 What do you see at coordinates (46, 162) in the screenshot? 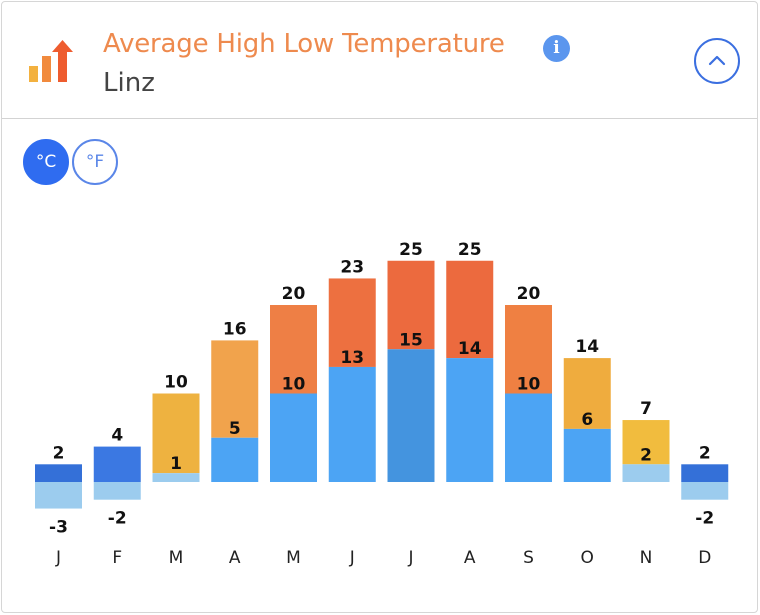
I see `celsius-toggle: °C` at bounding box center [46, 162].